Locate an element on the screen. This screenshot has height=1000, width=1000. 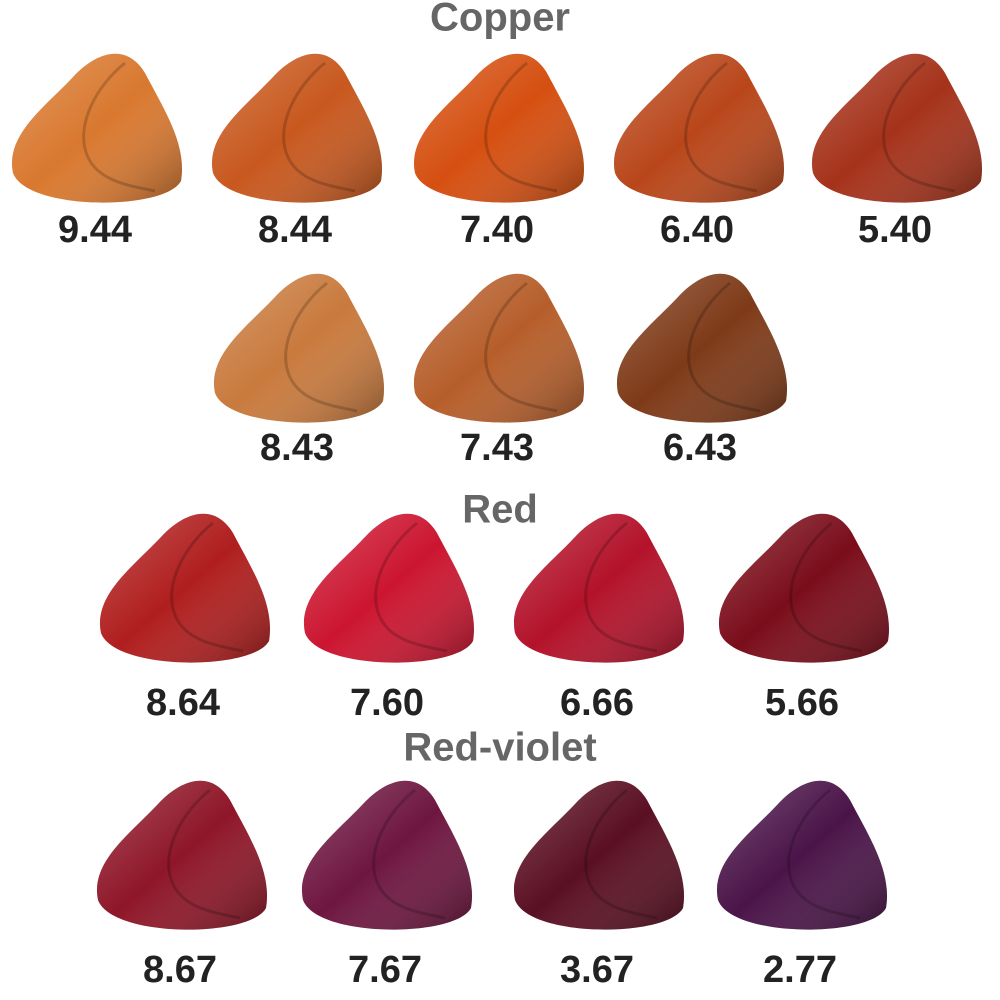
swatch-label: 7.60 is located at coordinates (387, 703).